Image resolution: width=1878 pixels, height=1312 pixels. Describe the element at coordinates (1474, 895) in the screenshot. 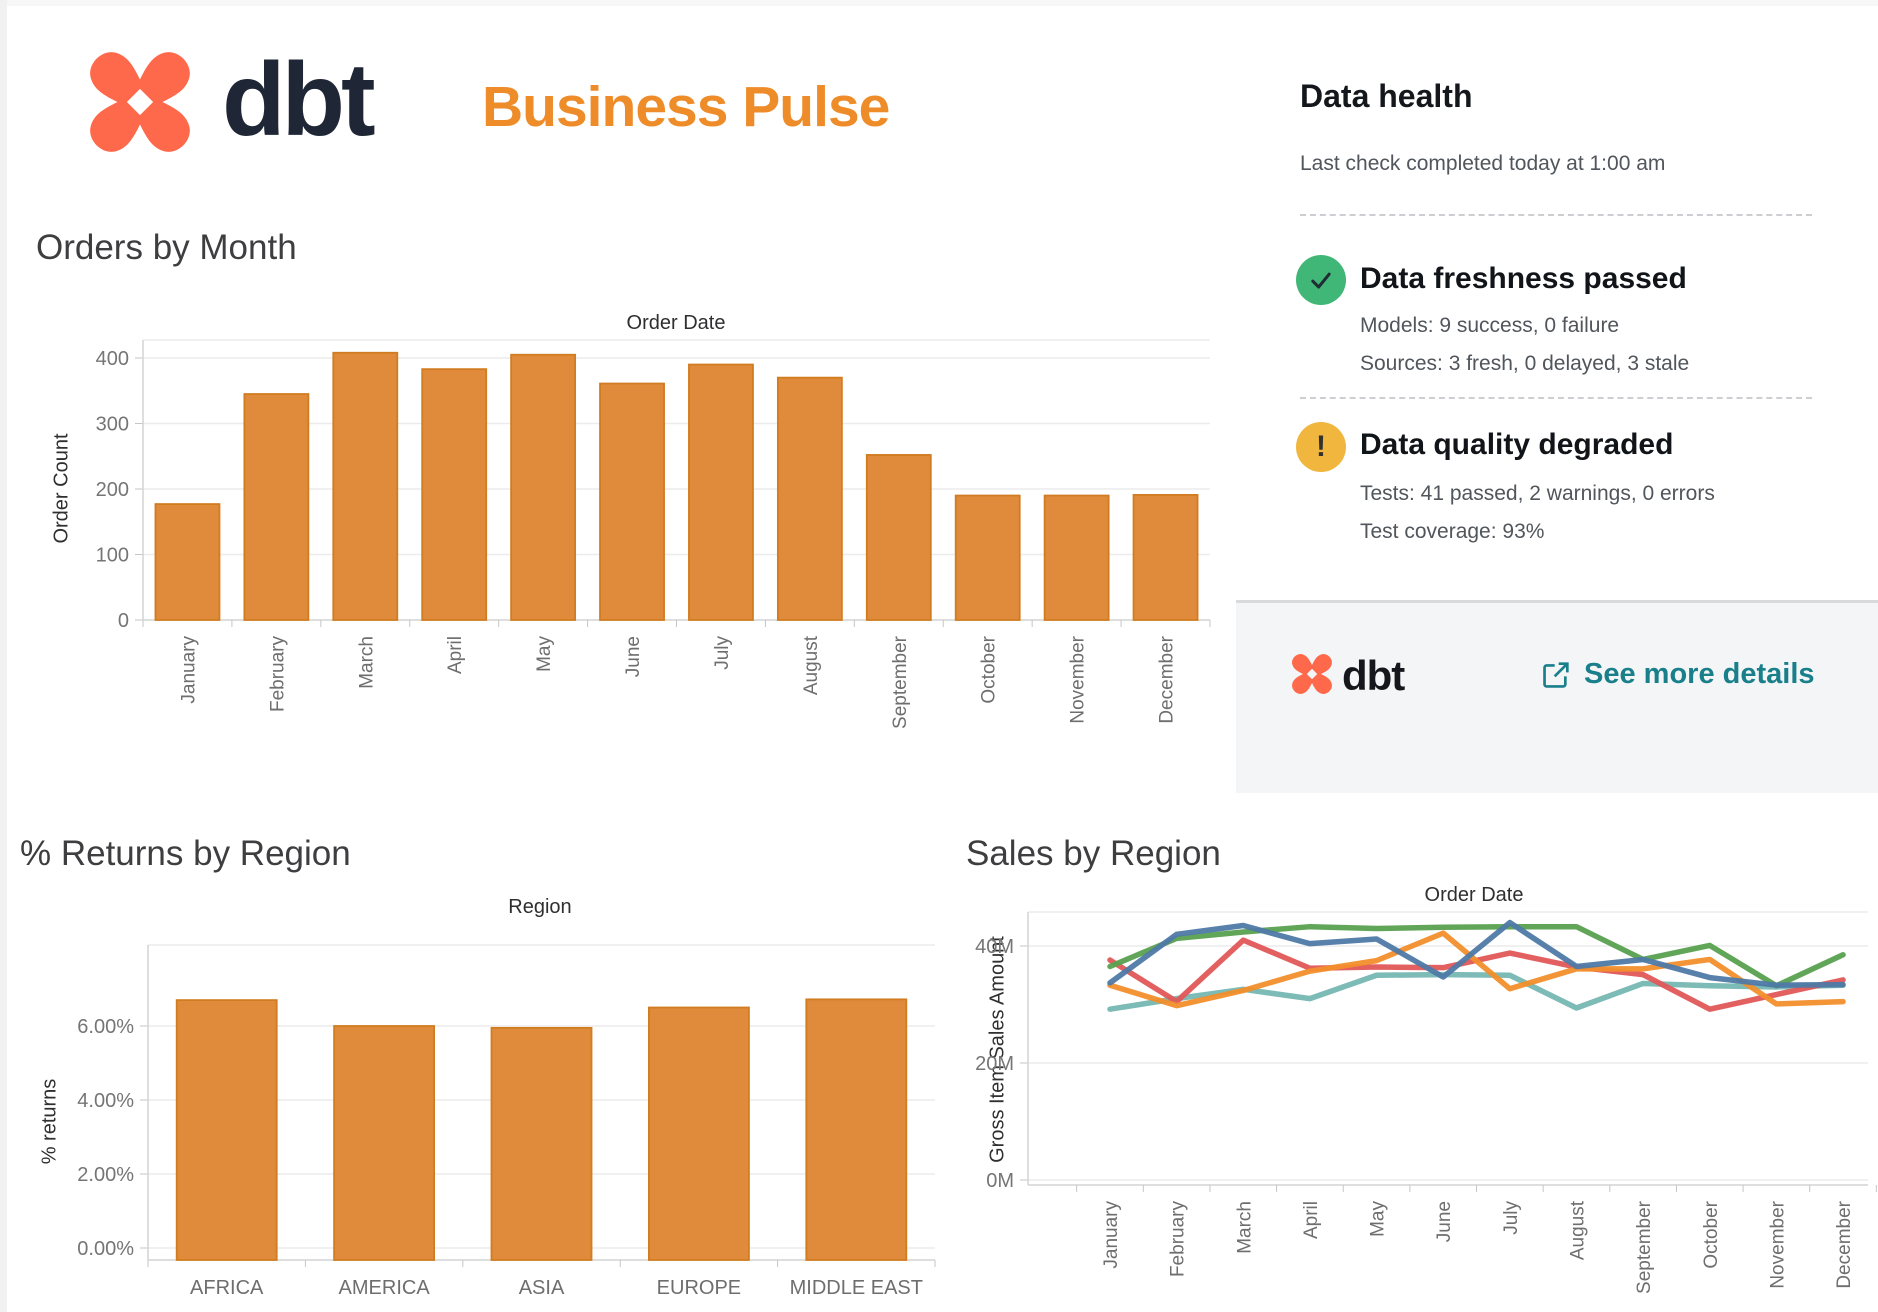

I see `sales-xaxis-title: Order Date` at that location.